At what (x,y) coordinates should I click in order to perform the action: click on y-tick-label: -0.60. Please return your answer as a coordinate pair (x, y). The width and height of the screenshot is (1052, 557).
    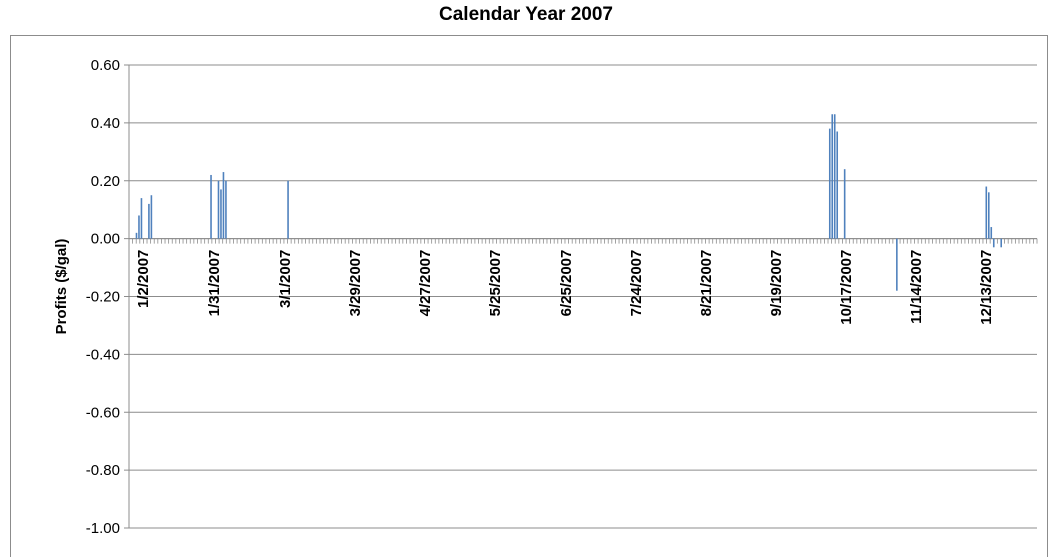
    Looking at the image, I should click on (103, 412).